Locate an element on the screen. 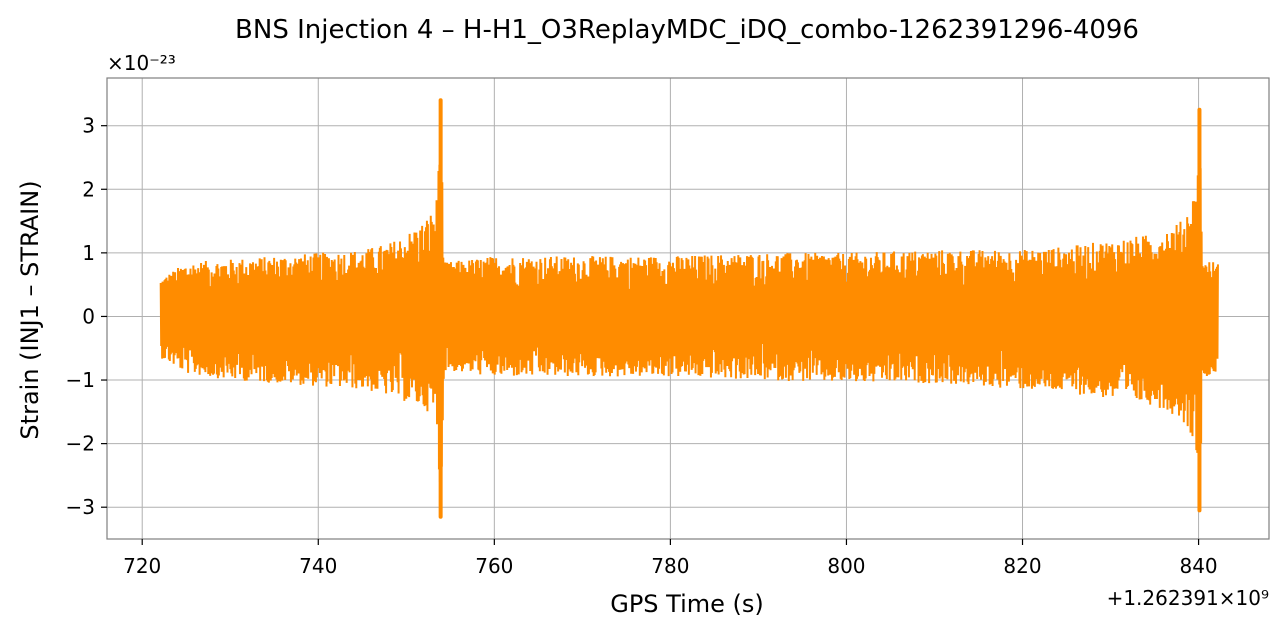 This screenshot has height=633, width=1283. x-tick-label: 780 is located at coordinates (670, 566).